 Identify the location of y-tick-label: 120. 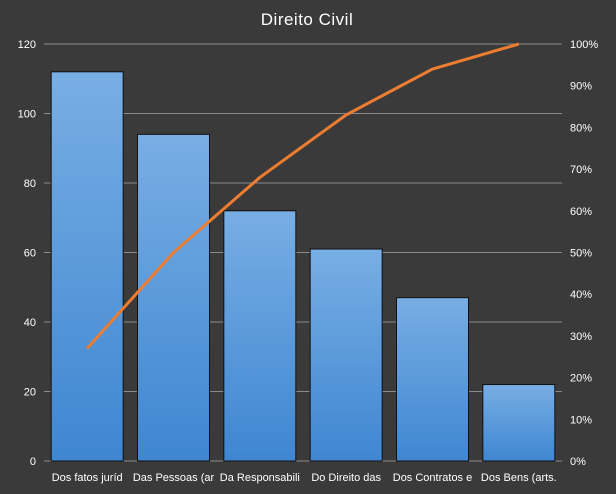
(27, 45).